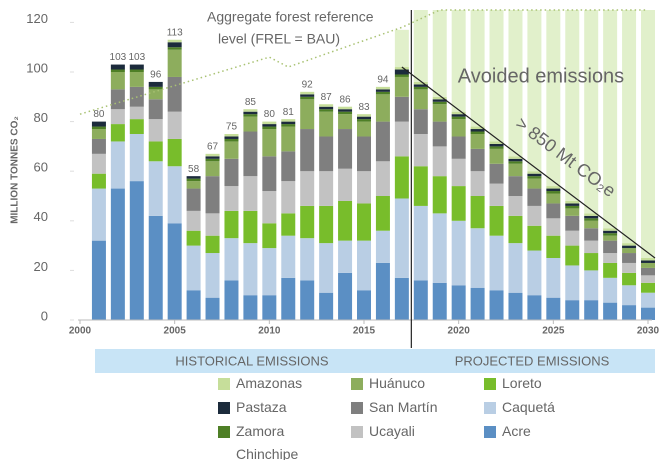 The width and height of the screenshot is (659, 460). Describe the element at coordinates (346, 99) in the screenshot. I see `total-label: 86` at that location.